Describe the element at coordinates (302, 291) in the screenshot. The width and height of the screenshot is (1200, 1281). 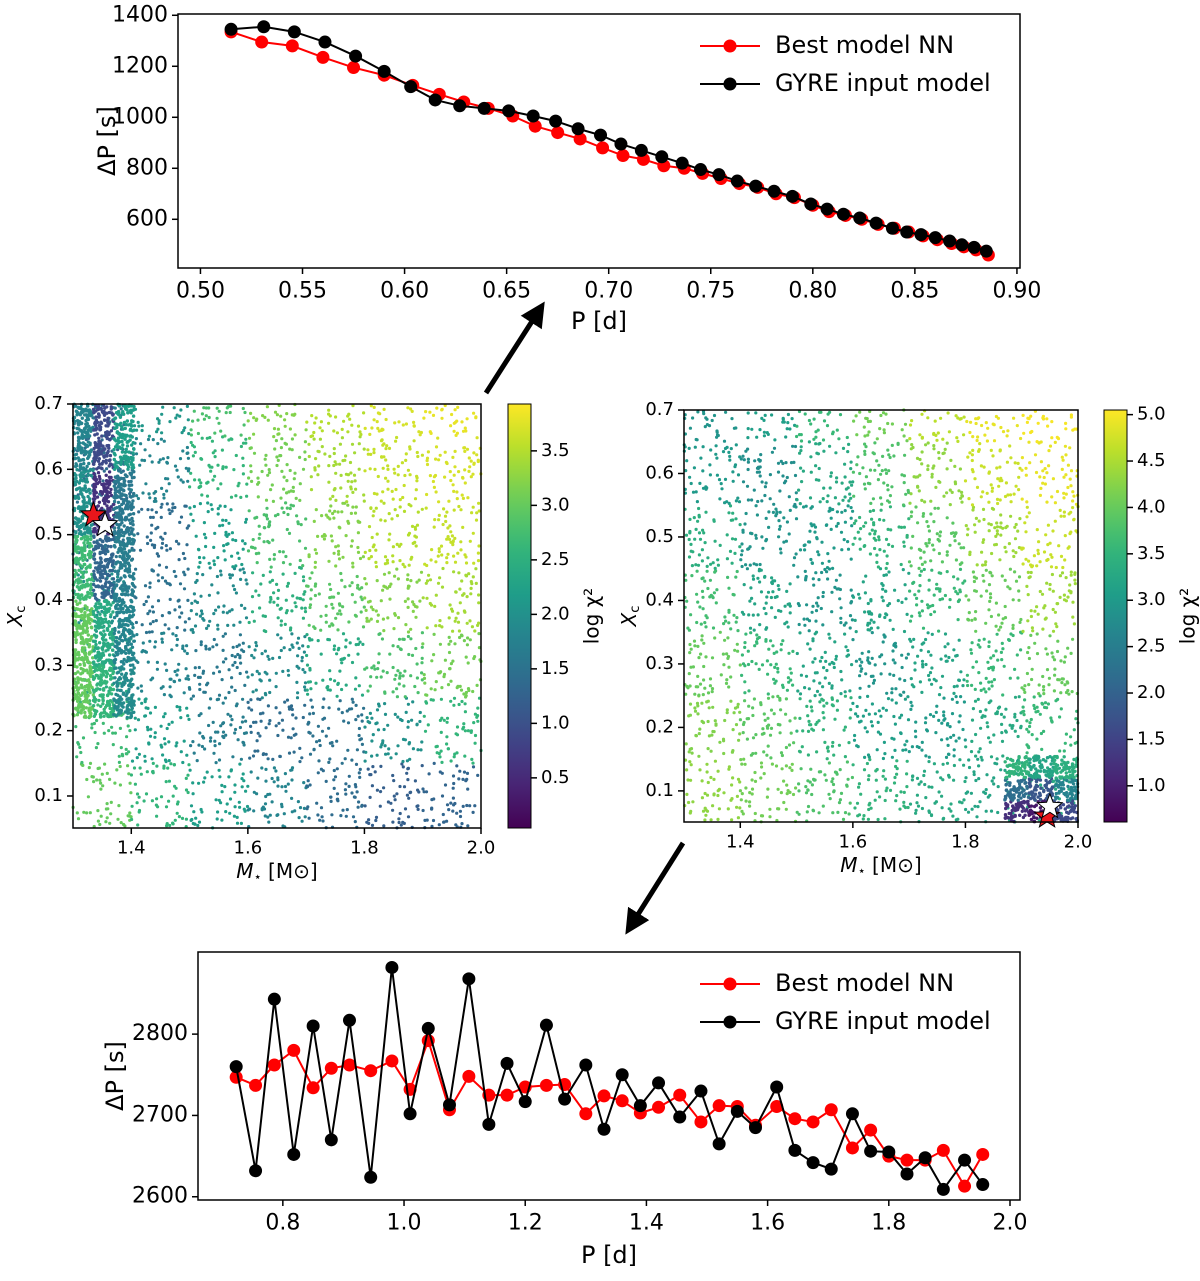
I see `x-tick-label: 0.55` at that location.